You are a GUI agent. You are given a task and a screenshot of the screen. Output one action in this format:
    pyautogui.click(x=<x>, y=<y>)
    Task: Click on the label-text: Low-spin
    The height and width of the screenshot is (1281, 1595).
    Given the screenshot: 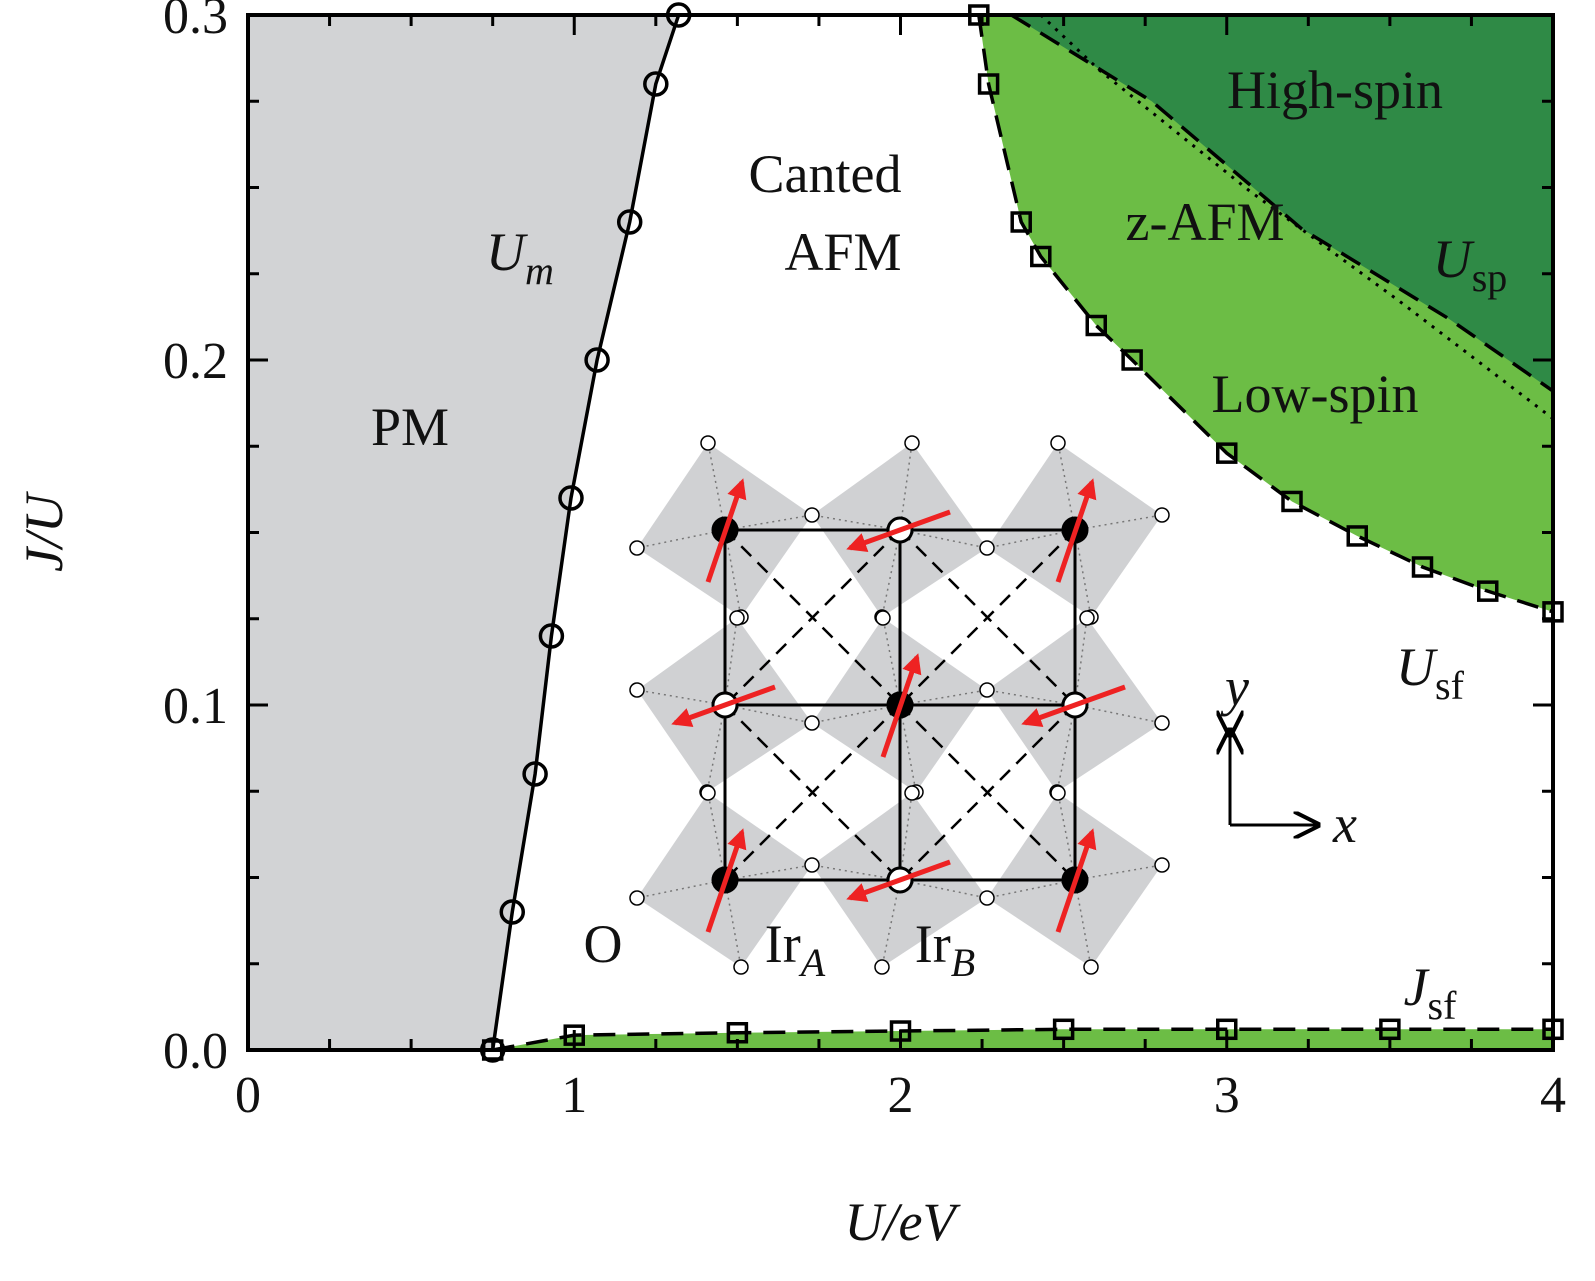 What is the action you would take?
    pyautogui.click(x=1315, y=394)
    